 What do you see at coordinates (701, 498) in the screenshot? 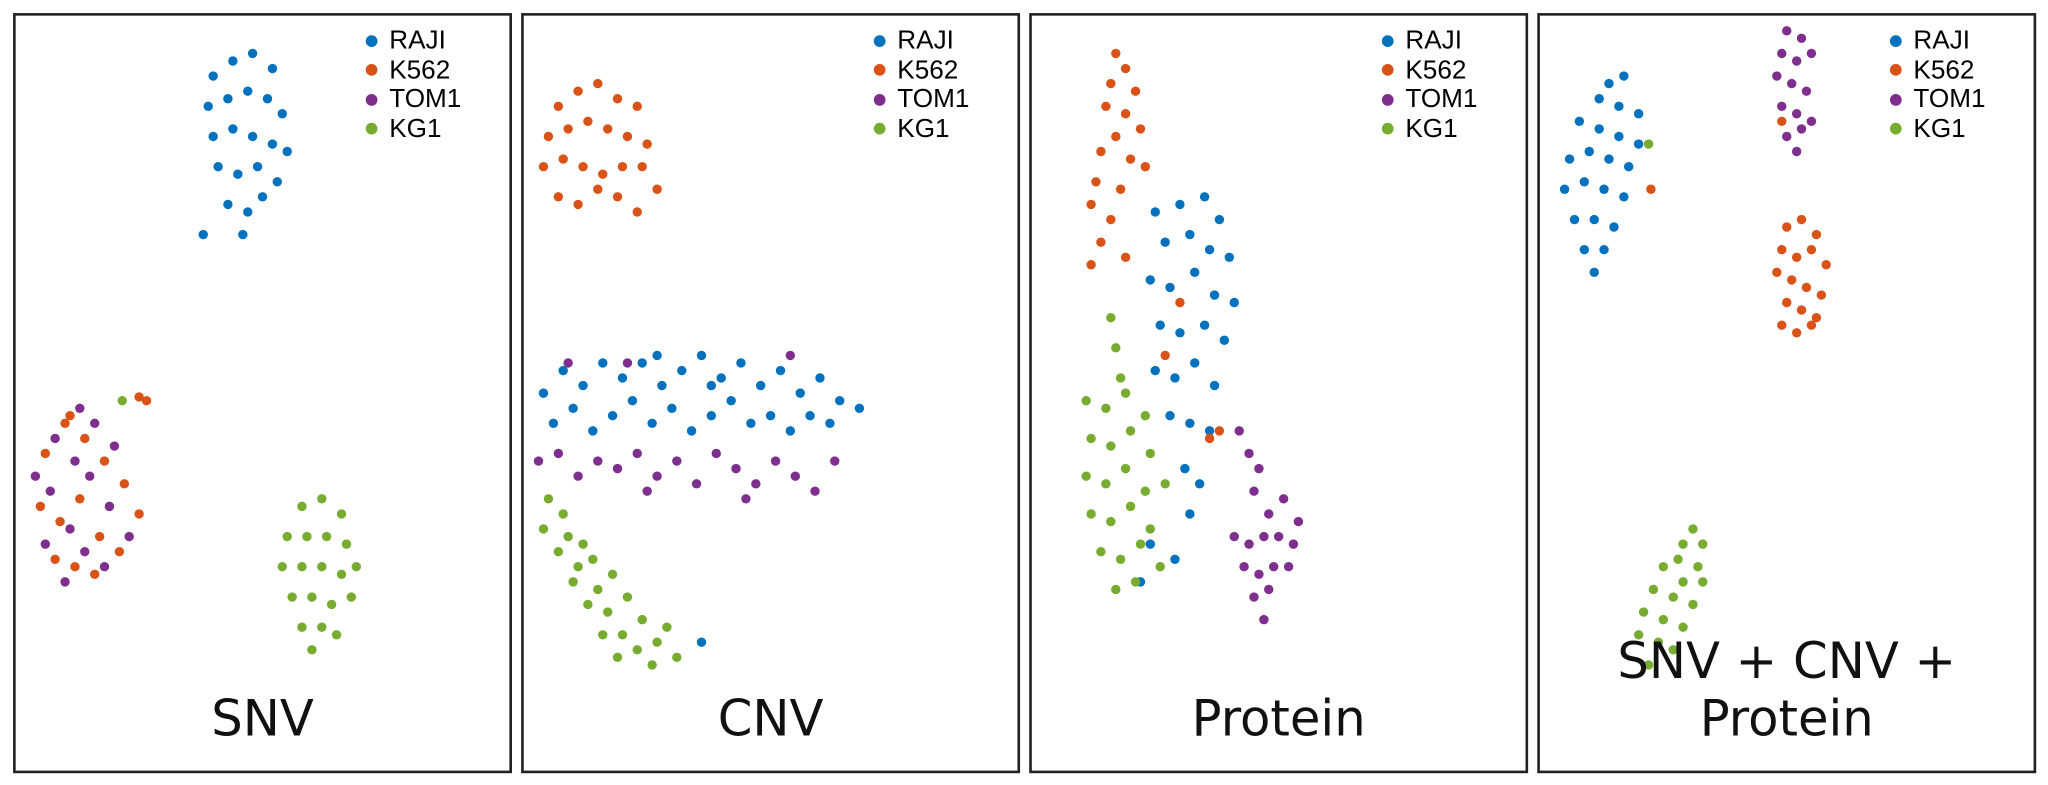
I see `series-raji` at bounding box center [701, 498].